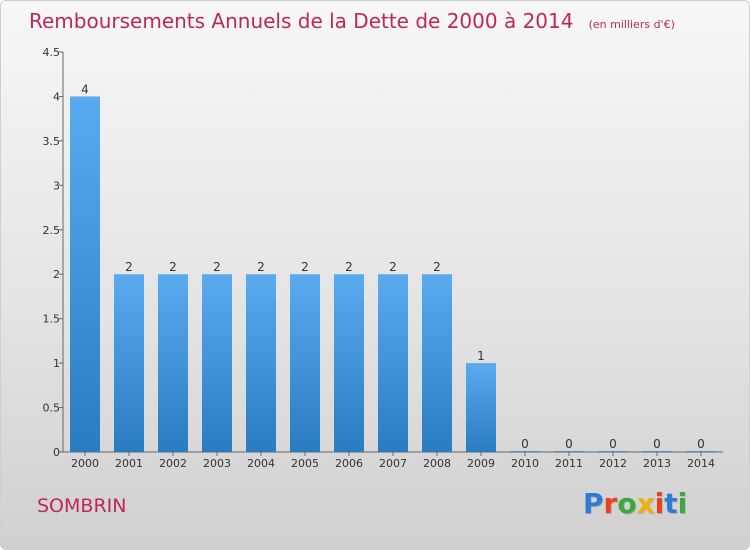  I want to click on logo-letter: o, so click(627, 503).